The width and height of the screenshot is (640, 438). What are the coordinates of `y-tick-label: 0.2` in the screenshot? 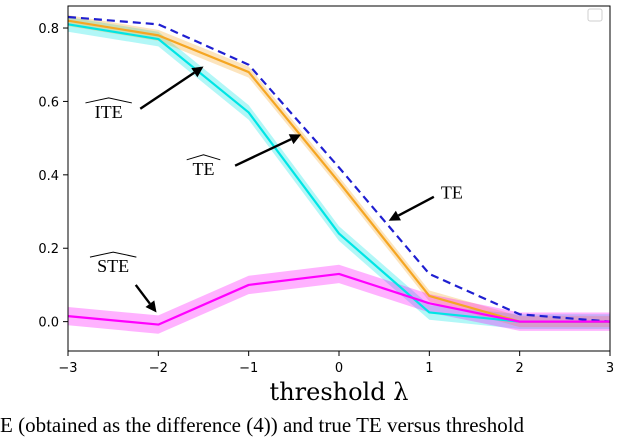 It's located at (48, 249).